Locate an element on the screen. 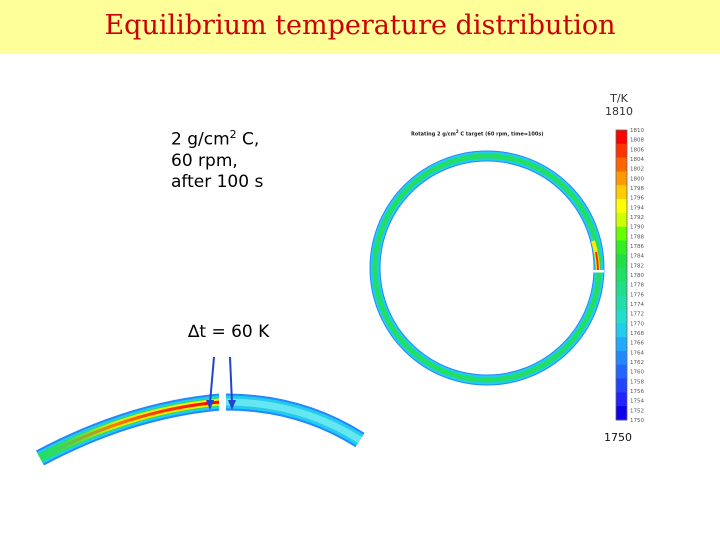  colorbar-tick-label: 1772 is located at coordinates (637, 315).